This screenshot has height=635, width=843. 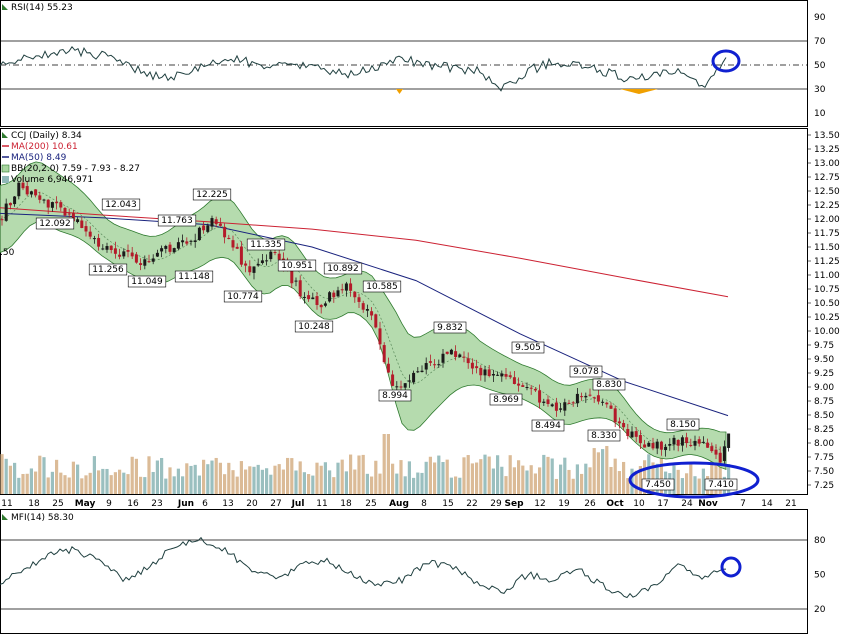 What do you see at coordinates (708, 504) in the screenshot?
I see `x-tick-label: Nov` at bounding box center [708, 504].